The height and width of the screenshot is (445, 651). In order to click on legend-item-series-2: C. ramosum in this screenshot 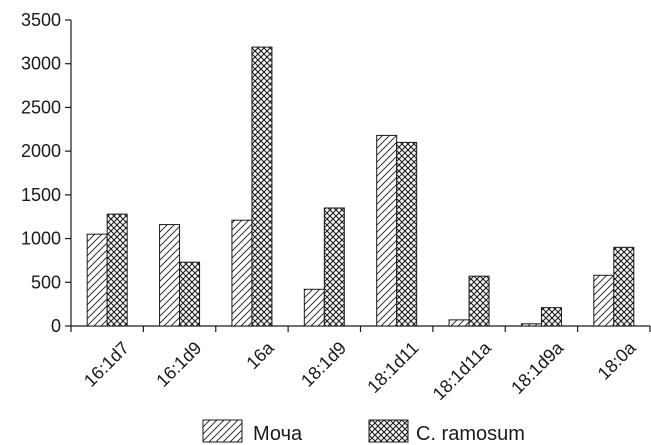, I will do `click(446, 432)`.